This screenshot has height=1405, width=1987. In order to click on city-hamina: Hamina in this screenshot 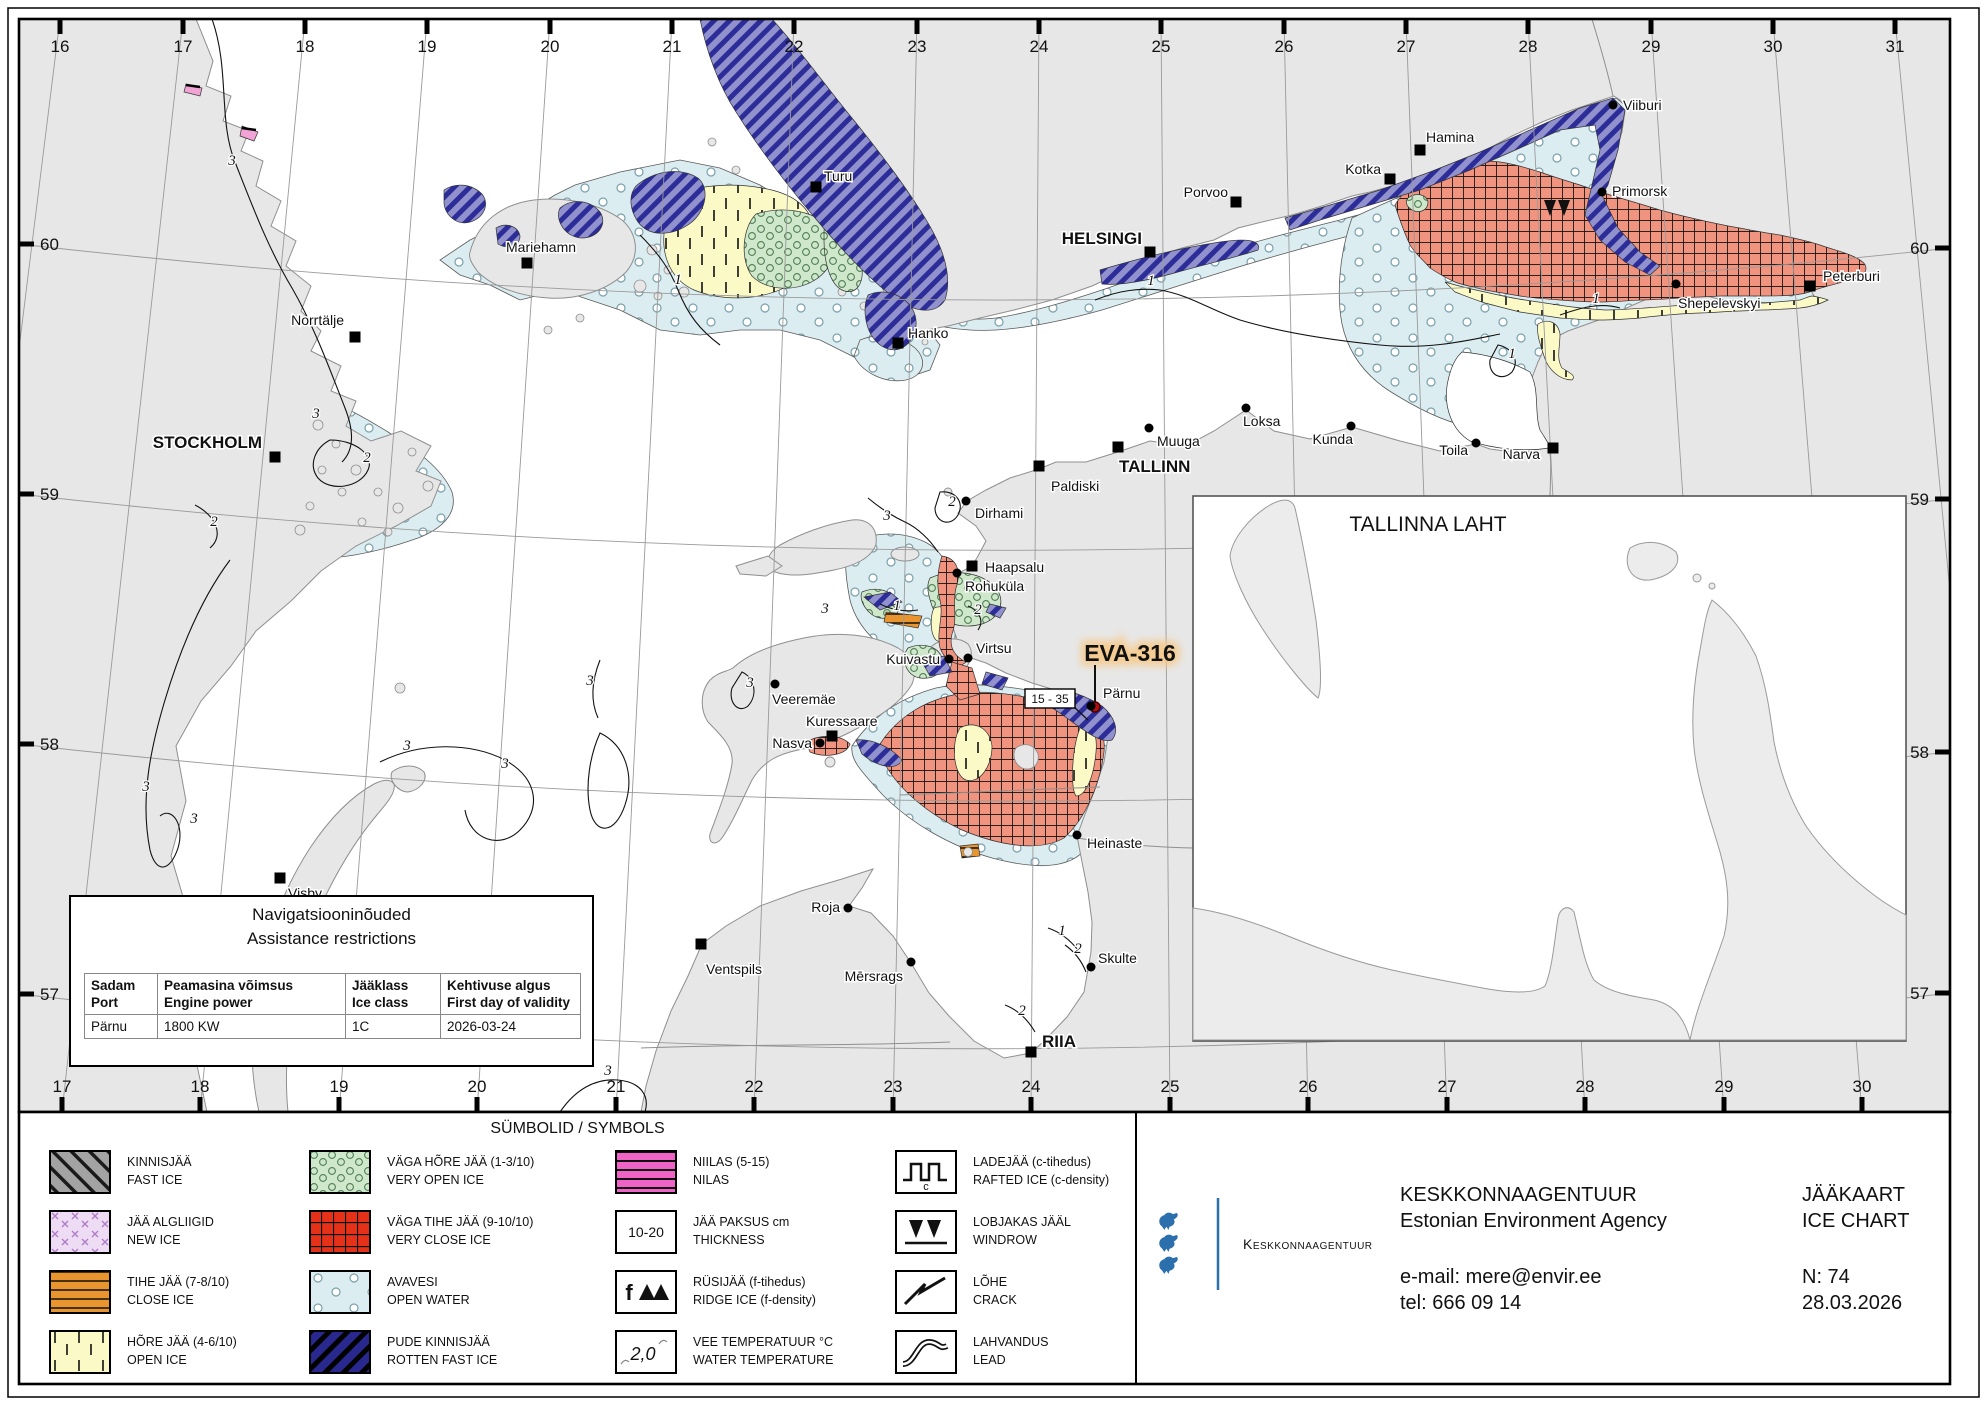, I will do `click(1445, 142)`.